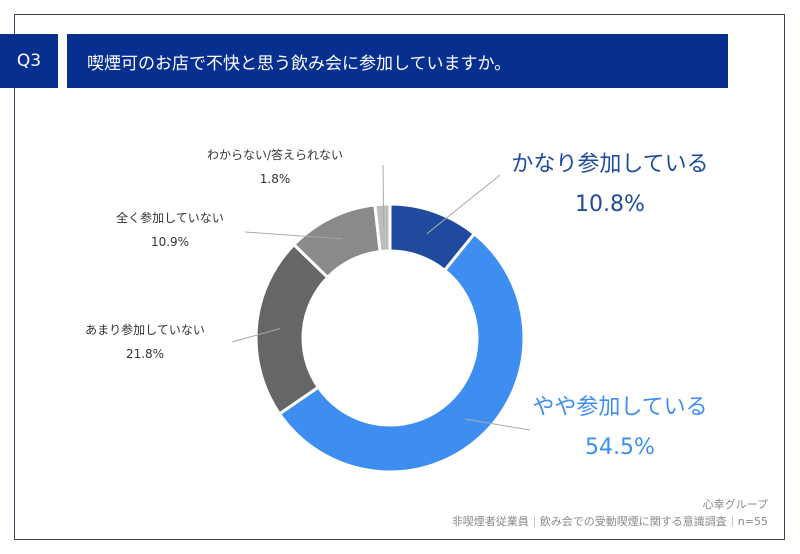  What do you see at coordinates (610, 164) in the screenshot?
I see `slice-label: かなり参加している` at bounding box center [610, 164].